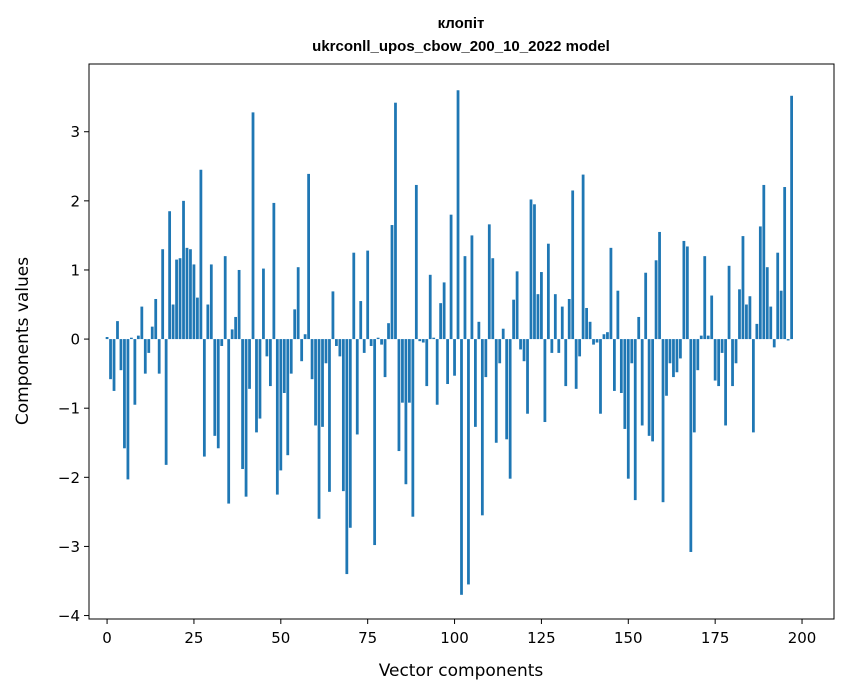  What do you see at coordinates (23, 341) in the screenshot?
I see `y-axis-label: Components values` at bounding box center [23, 341].